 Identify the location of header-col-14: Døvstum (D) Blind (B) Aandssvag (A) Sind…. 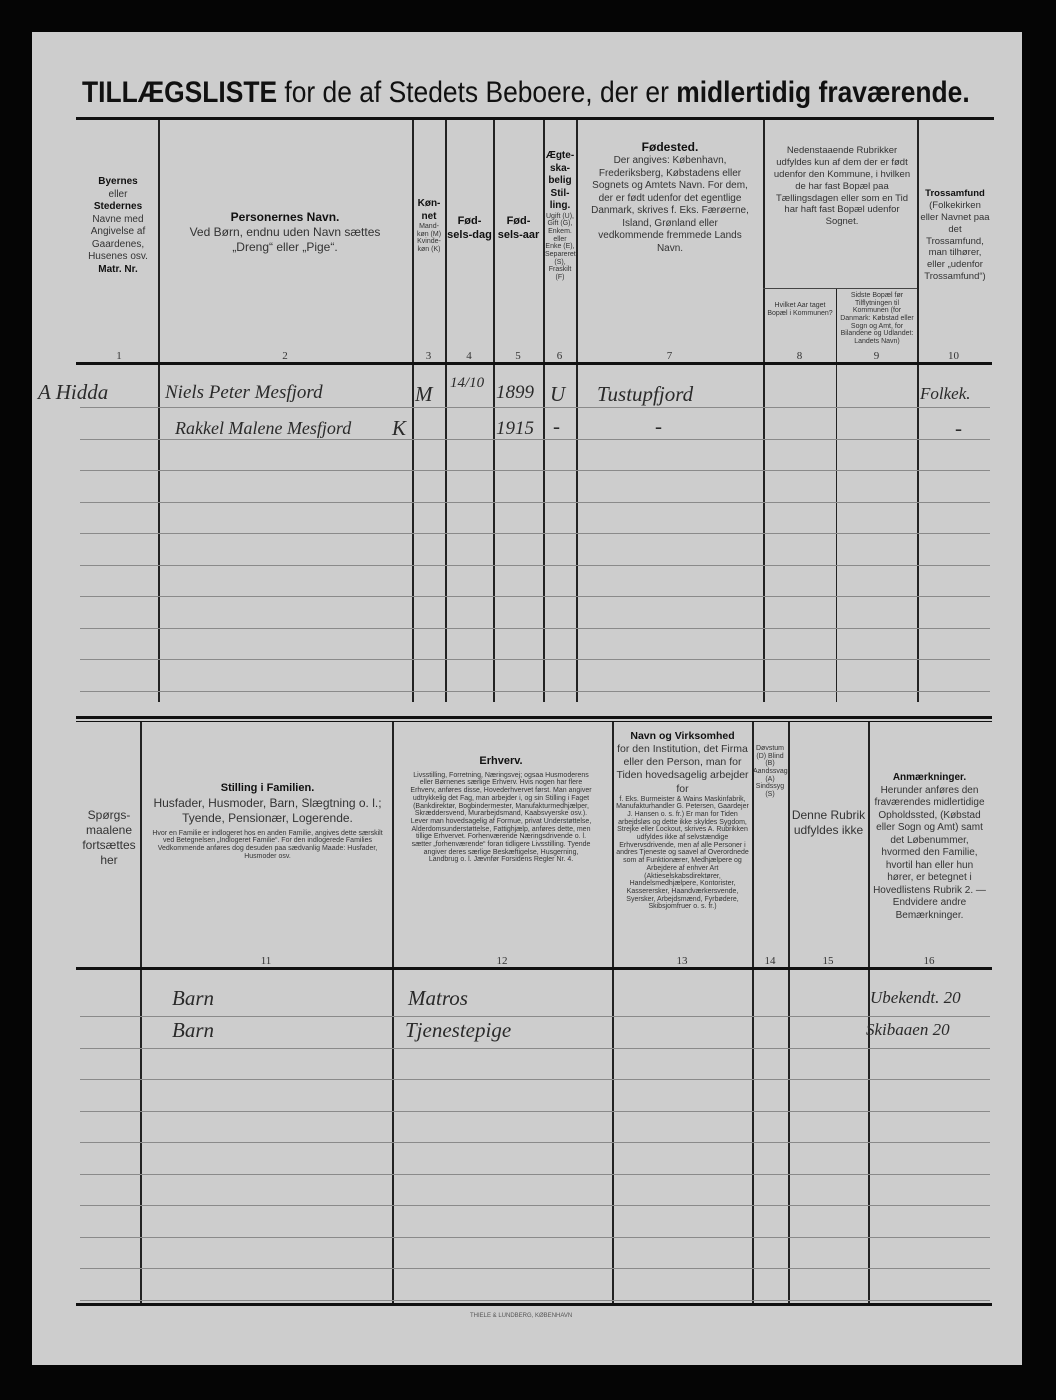
(770, 772).